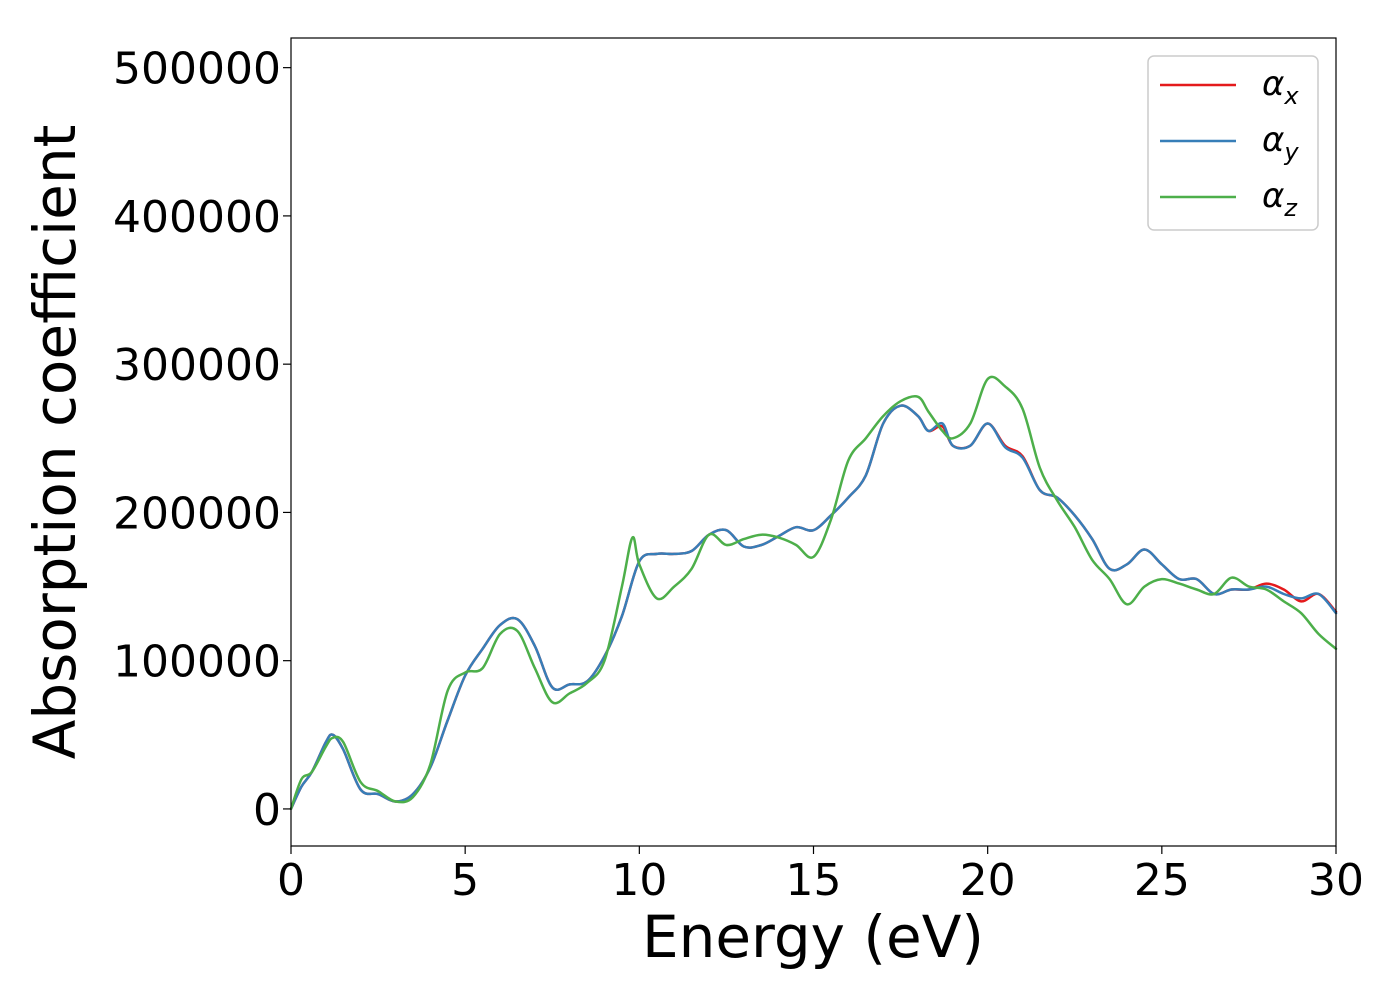 This screenshot has width=1400, height=1000. Describe the element at coordinates (1233, 143) in the screenshot. I see `legend-box` at that location.